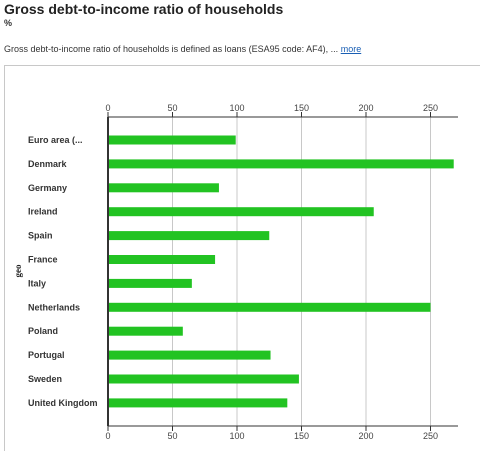 This screenshot has width=480, height=451. I want to click on x-tick-label-bottom: 100, so click(236, 436).